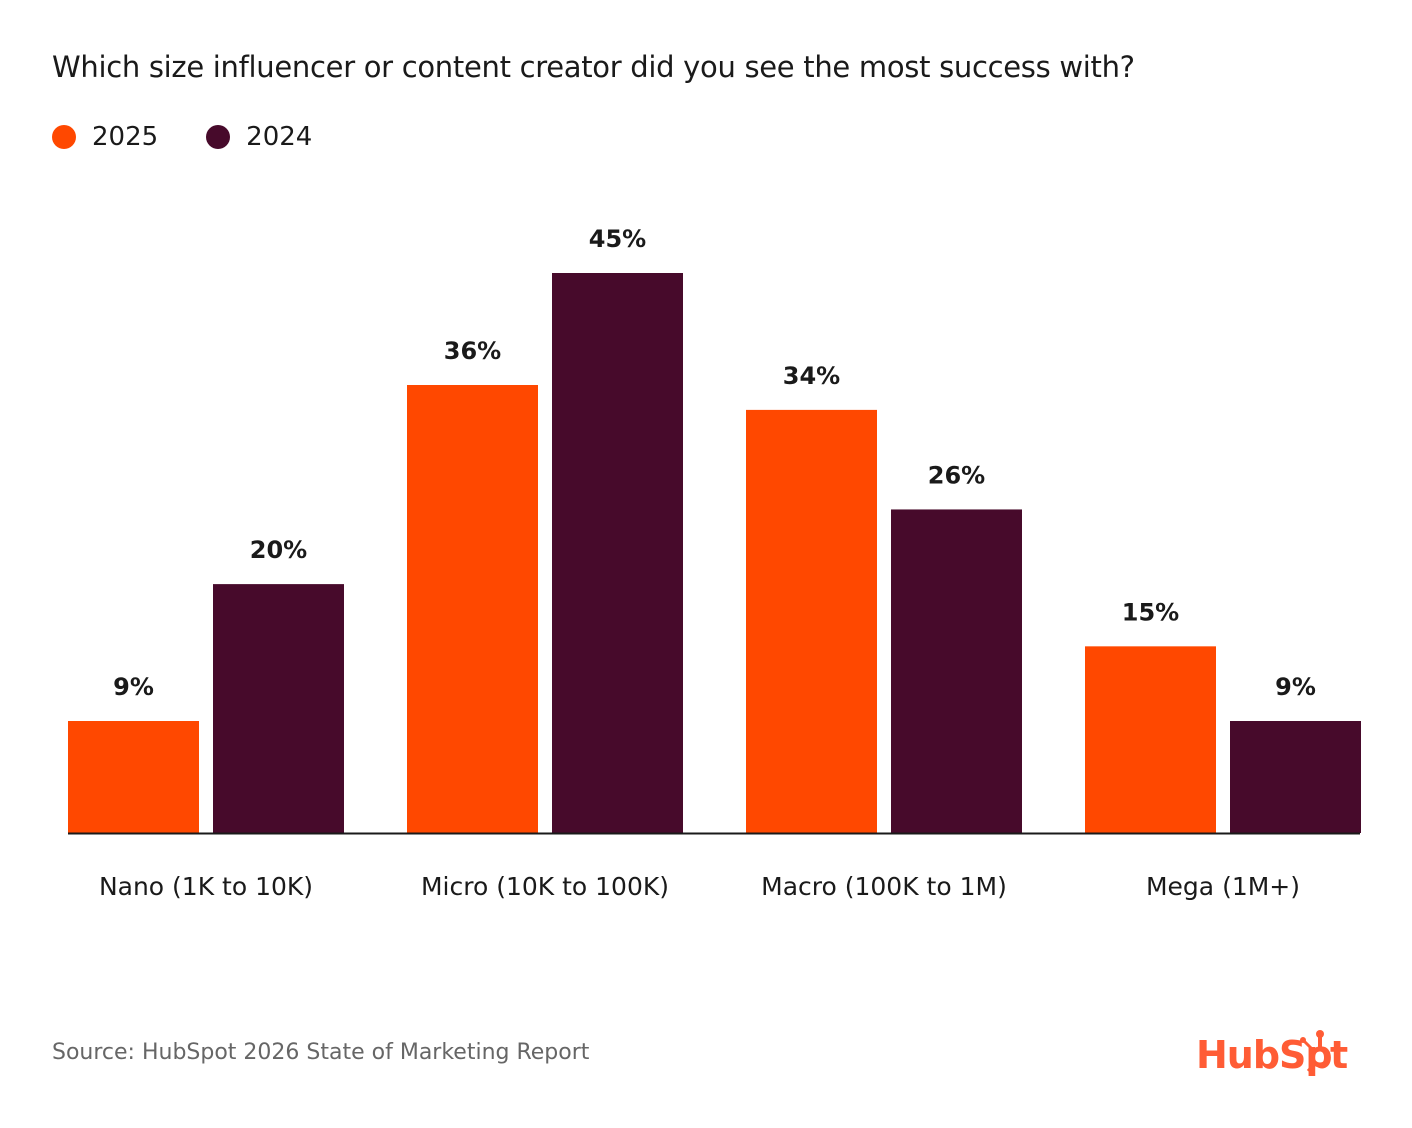 Image resolution: width=1412 pixels, height=1128 pixels. Describe the element at coordinates (1223, 886) in the screenshot. I see `category-label: Mega (1M+)` at that location.